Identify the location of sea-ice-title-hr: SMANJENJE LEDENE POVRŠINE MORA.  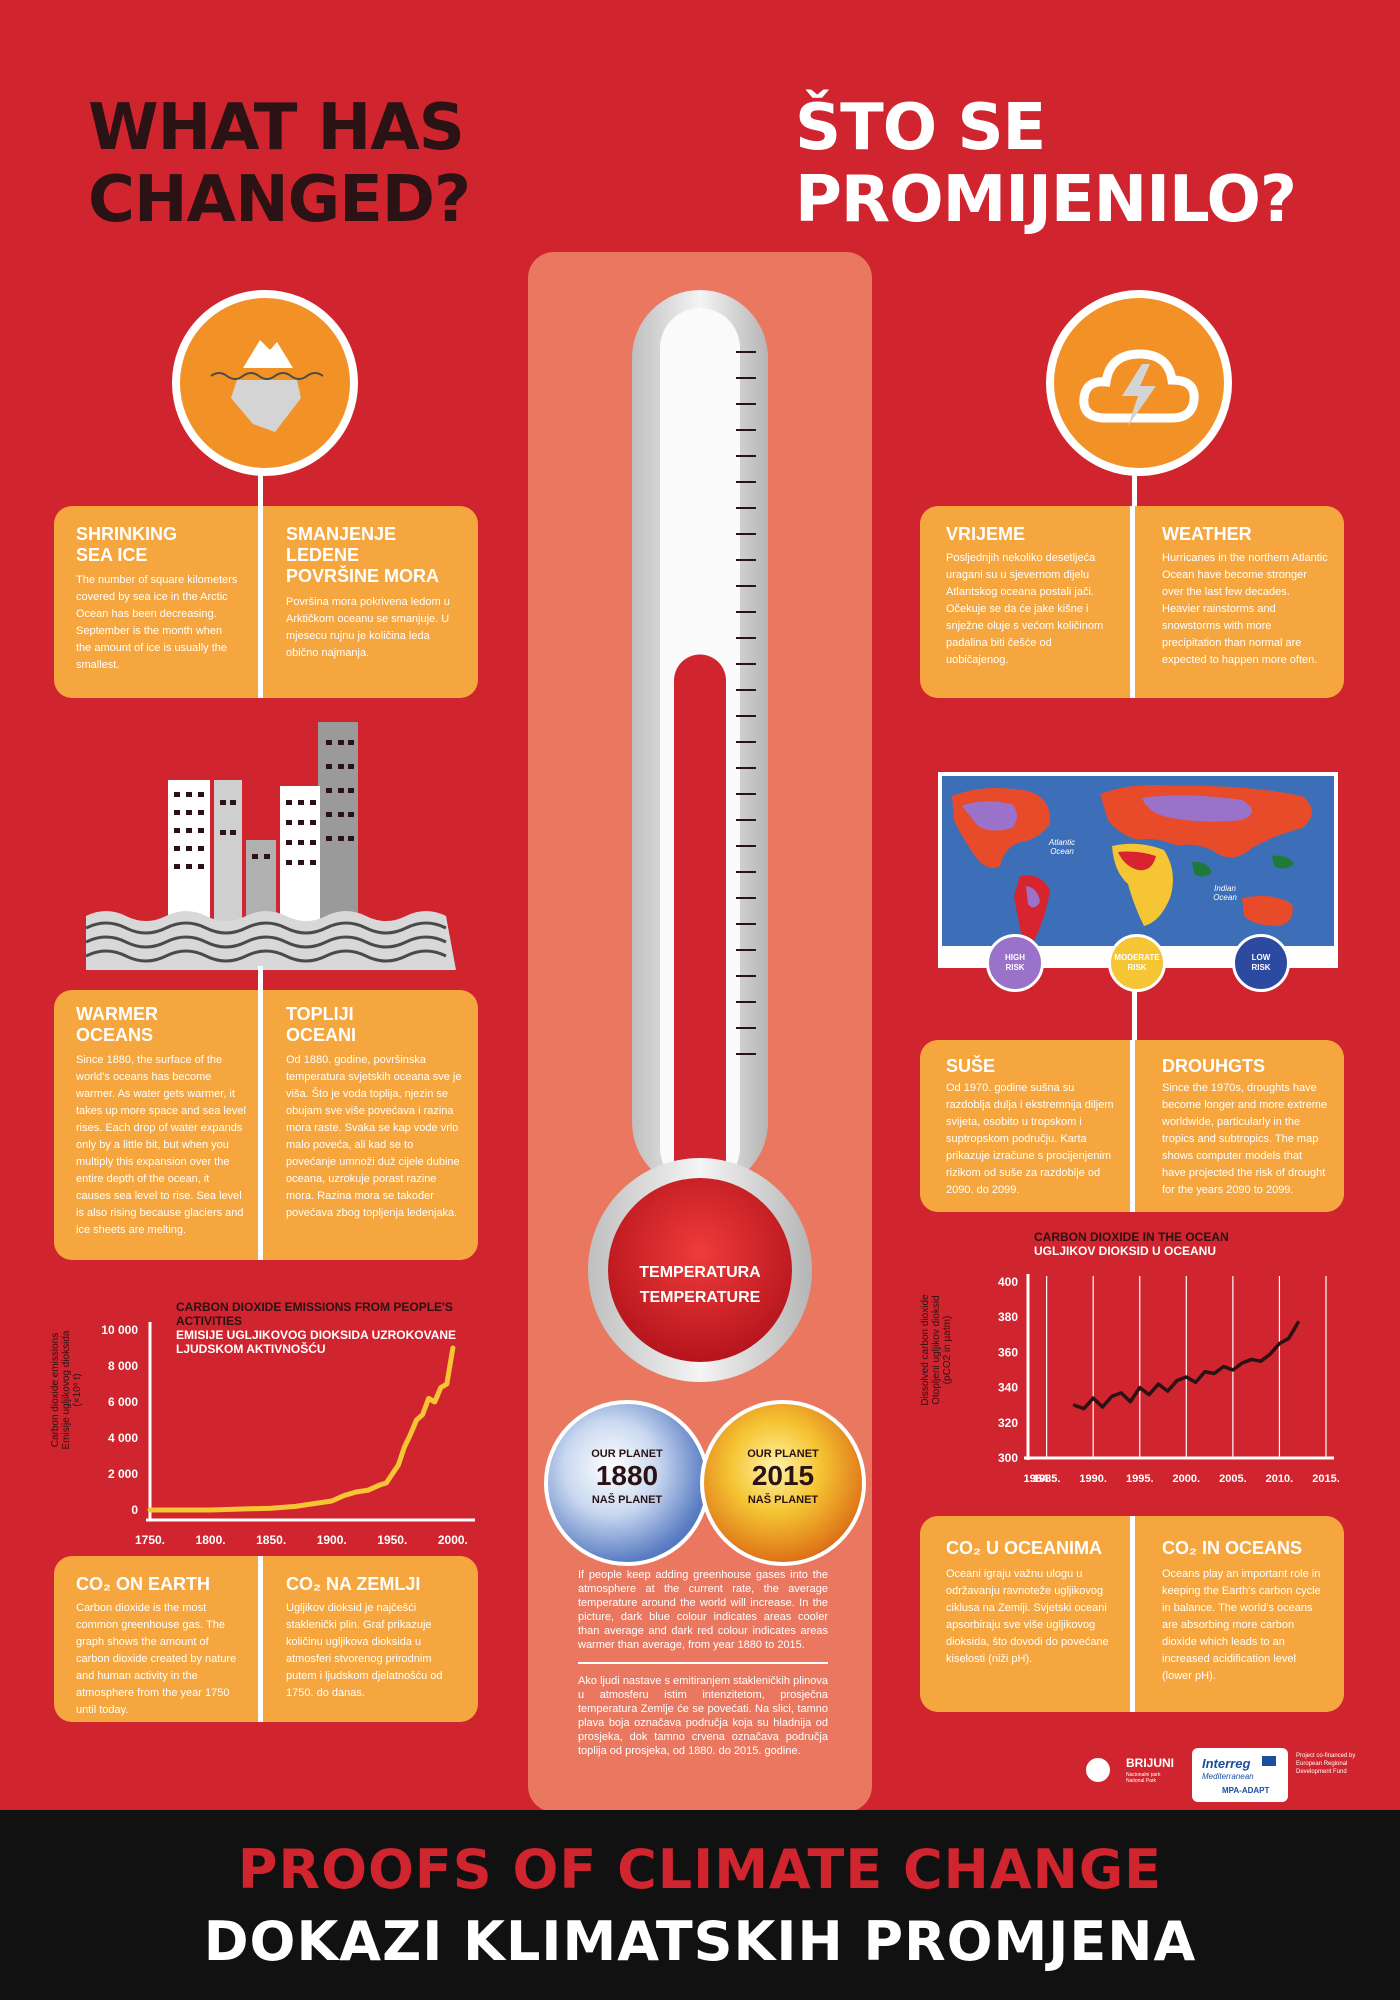
(376, 555).